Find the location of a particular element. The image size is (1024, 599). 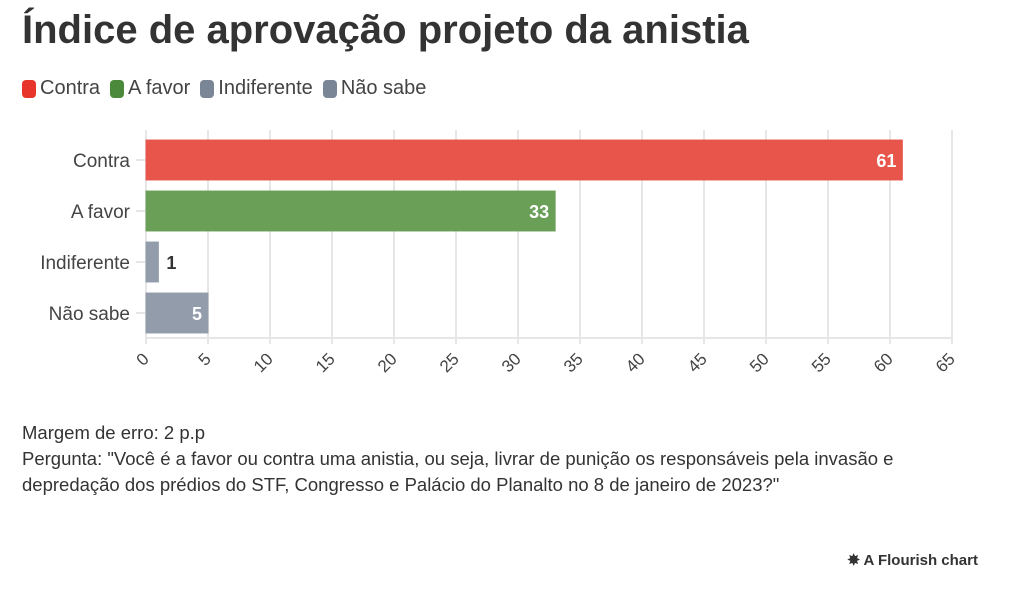

legend-item: A favor is located at coordinates (150, 88).